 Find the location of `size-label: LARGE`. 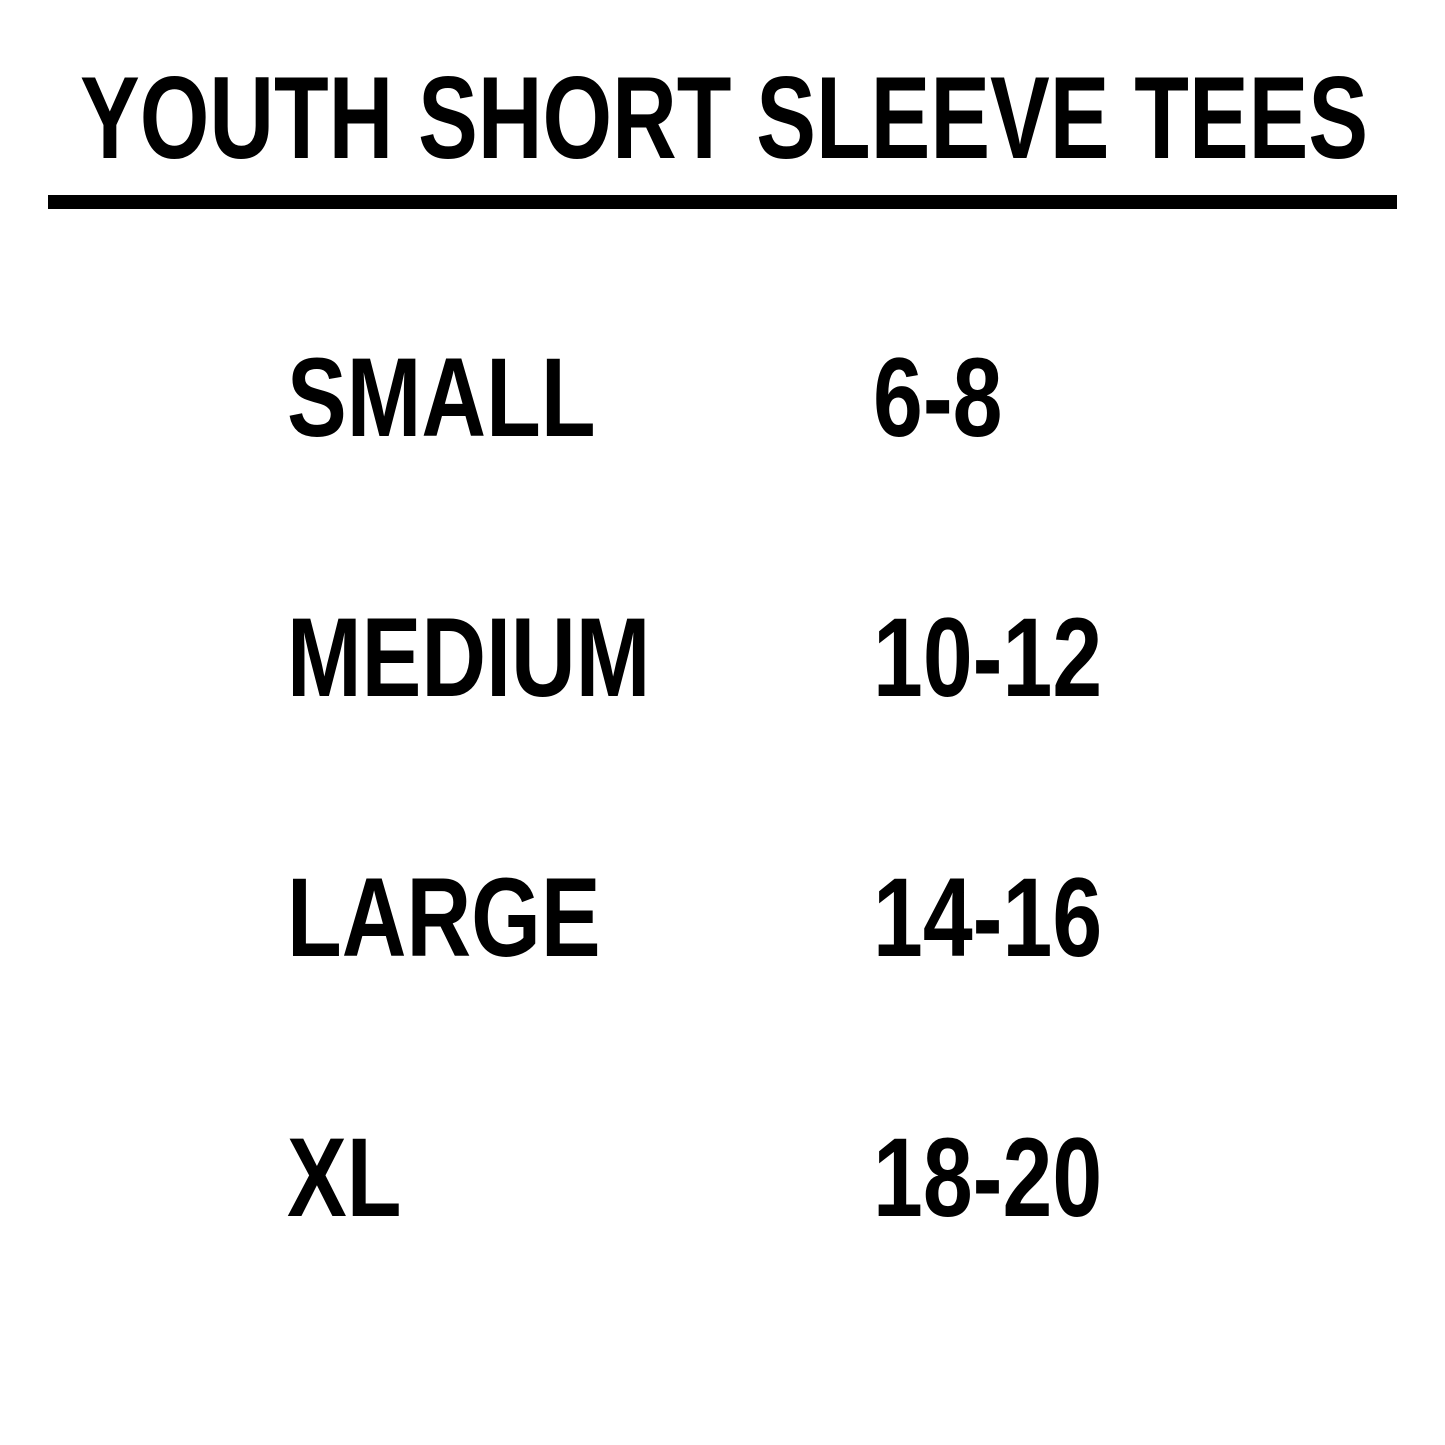

size-label: LARGE is located at coordinates (444, 917).